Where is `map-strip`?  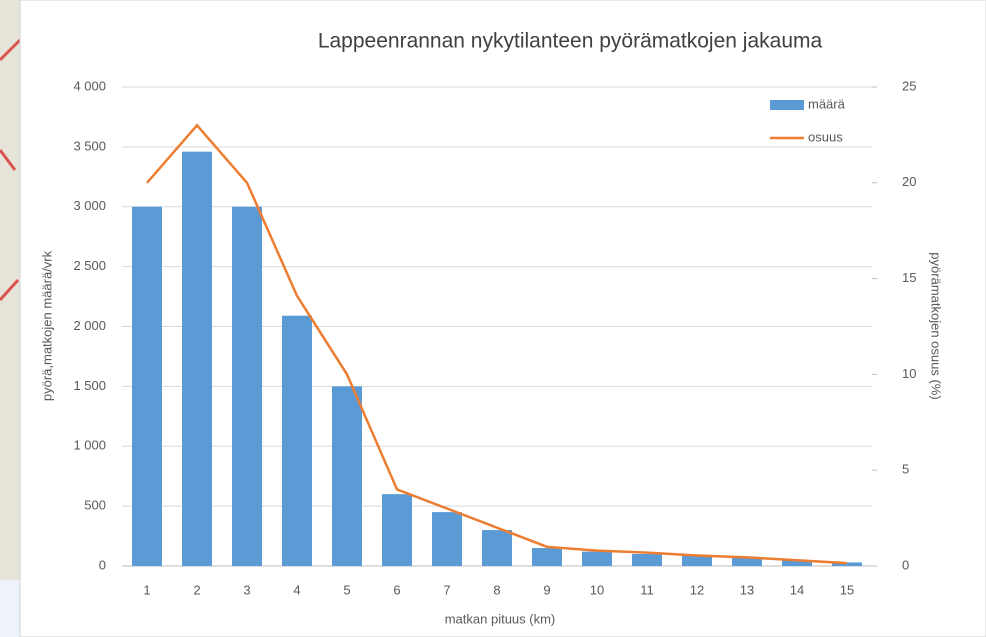 map-strip is located at coordinates (11, 318).